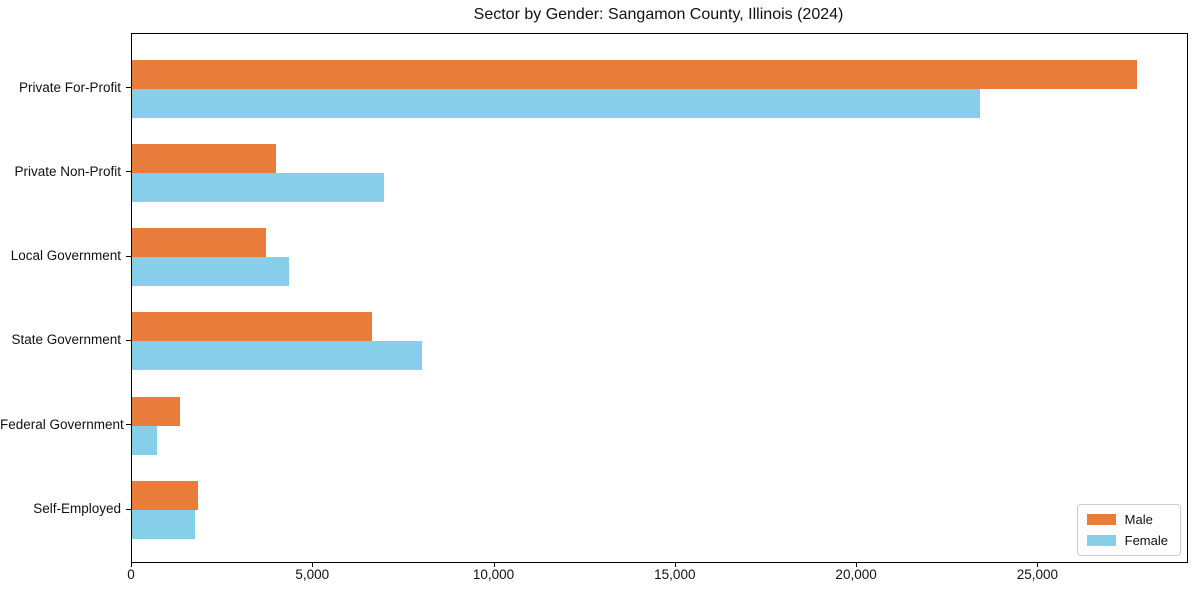  Describe the element at coordinates (62, 424) in the screenshot. I see `y-axis-category-label: Federal Government` at that location.